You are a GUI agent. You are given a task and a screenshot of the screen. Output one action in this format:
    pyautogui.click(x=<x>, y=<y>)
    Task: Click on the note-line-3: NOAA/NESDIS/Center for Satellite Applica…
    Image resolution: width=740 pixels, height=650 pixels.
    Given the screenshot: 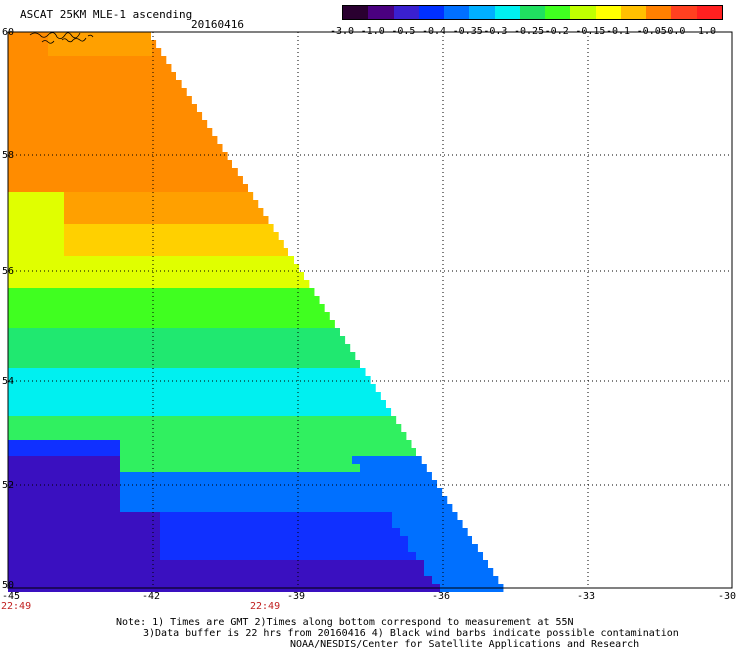 What is the action you would take?
    pyautogui.click(x=465, y=644)
    